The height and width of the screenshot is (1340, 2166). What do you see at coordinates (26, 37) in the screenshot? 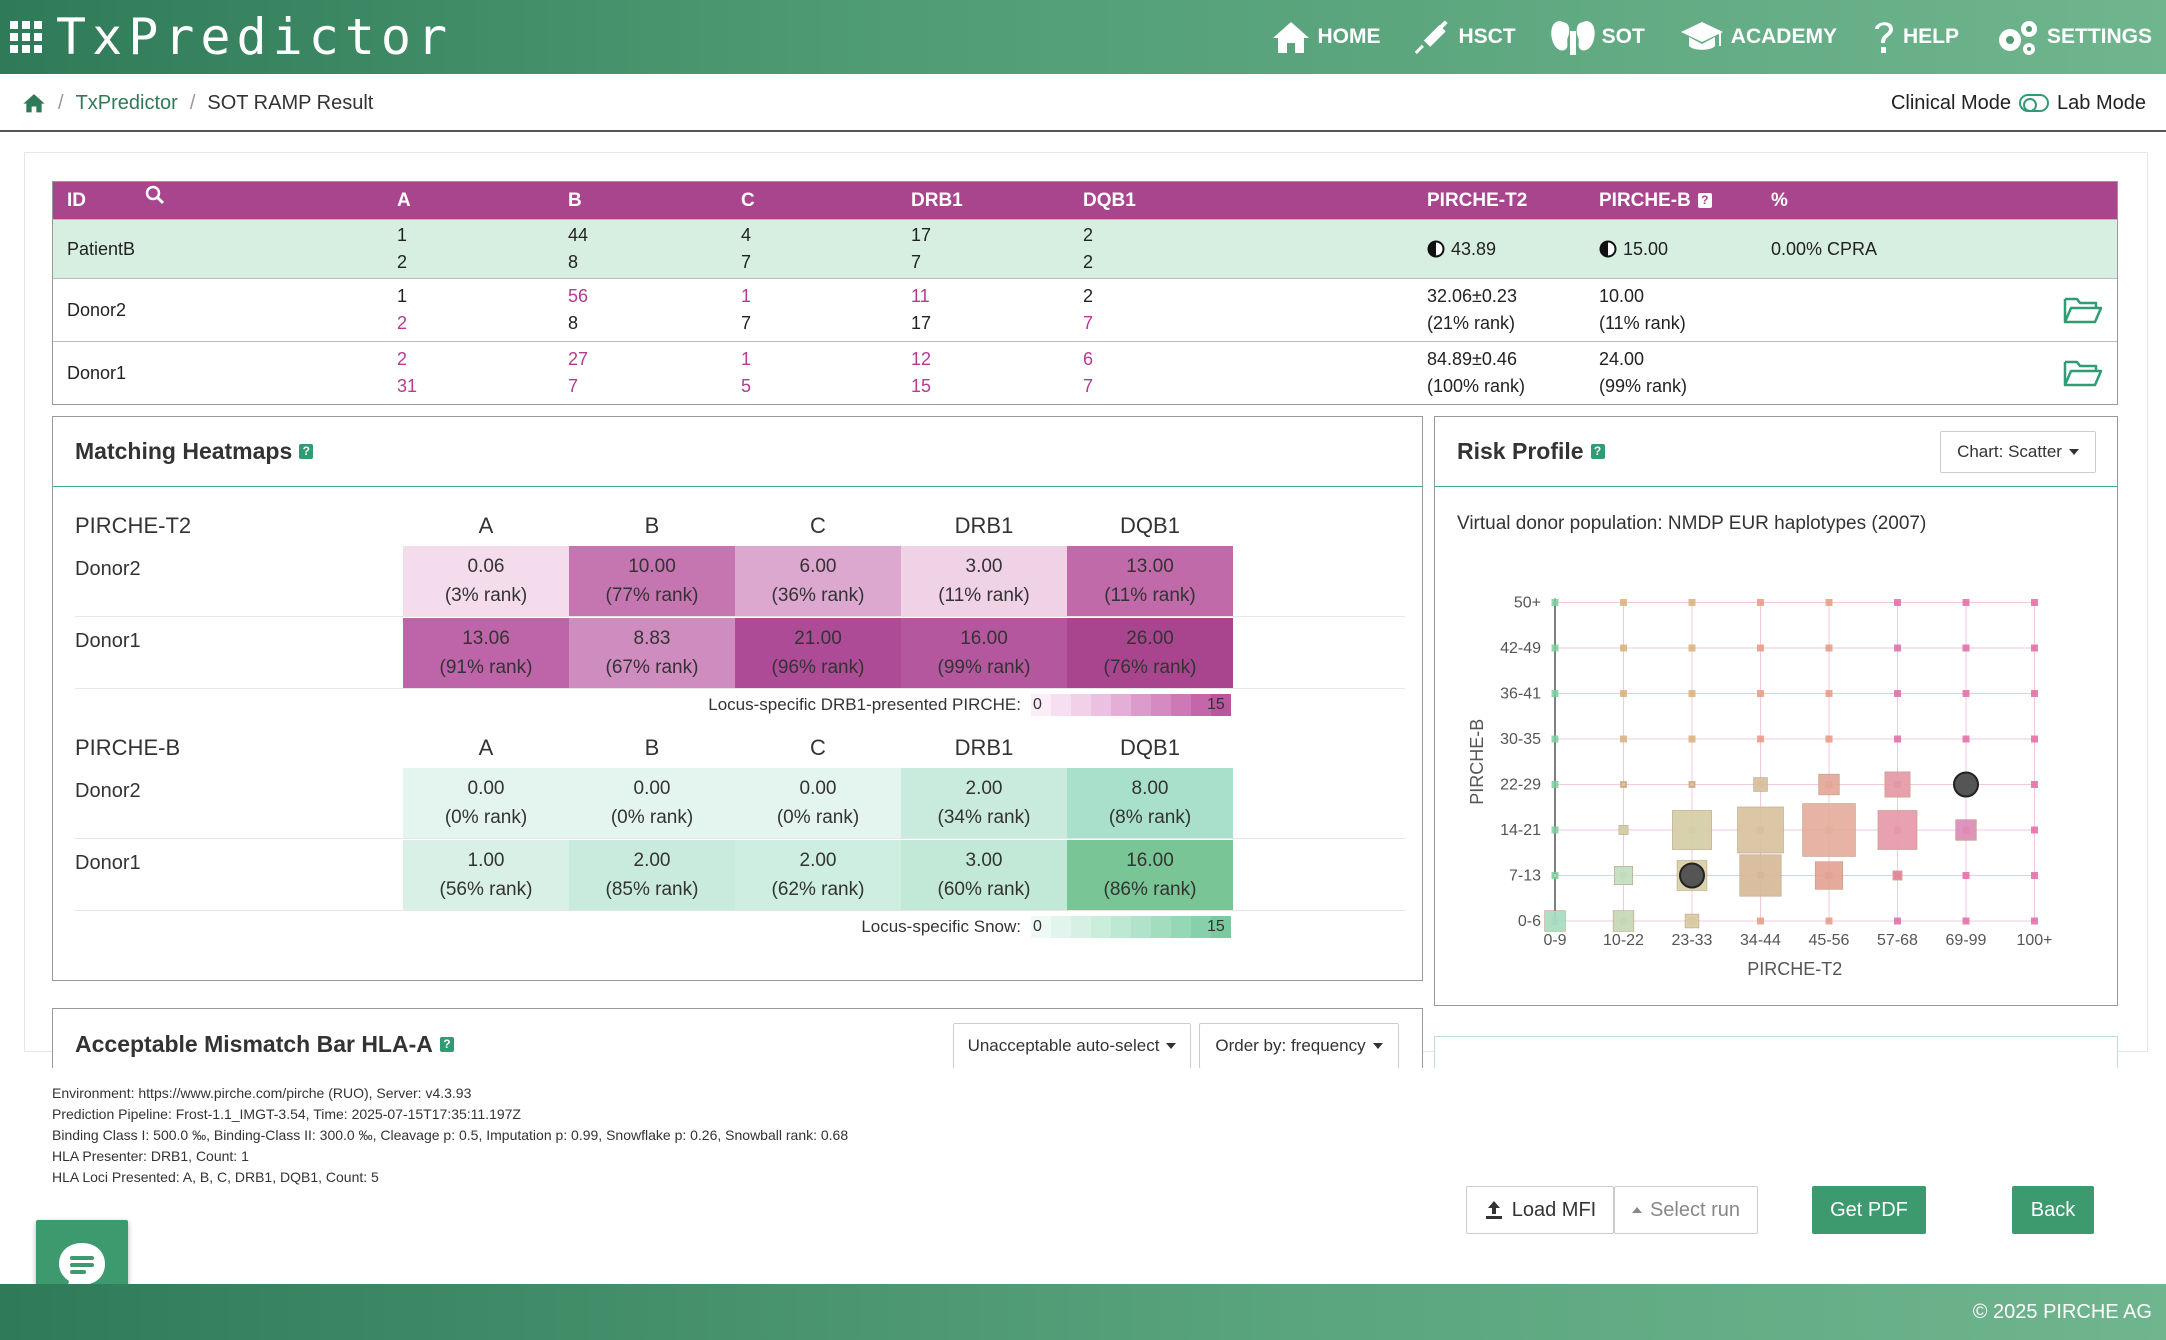
I see `brand-logo-icon` at bounding box center [26, 37].